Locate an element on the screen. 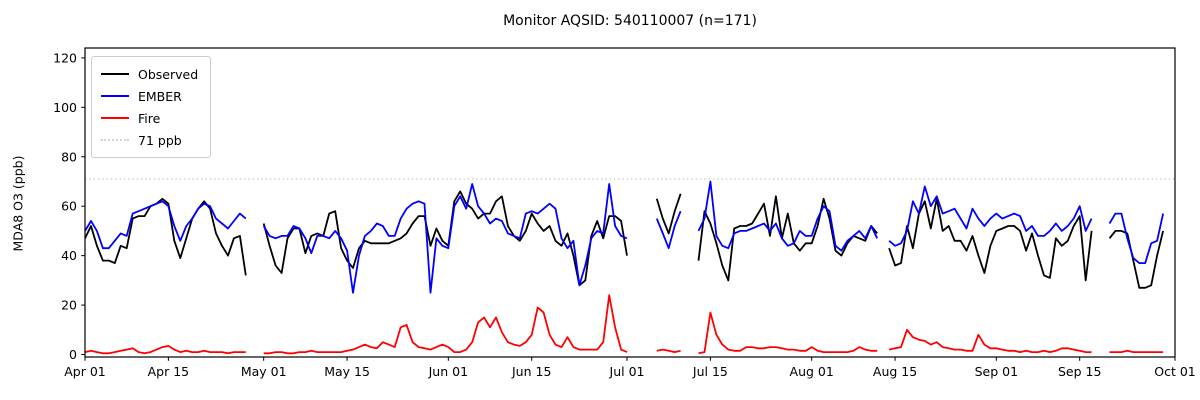  x-tick-label: Jun 15 is located at coordinates (531, 371).